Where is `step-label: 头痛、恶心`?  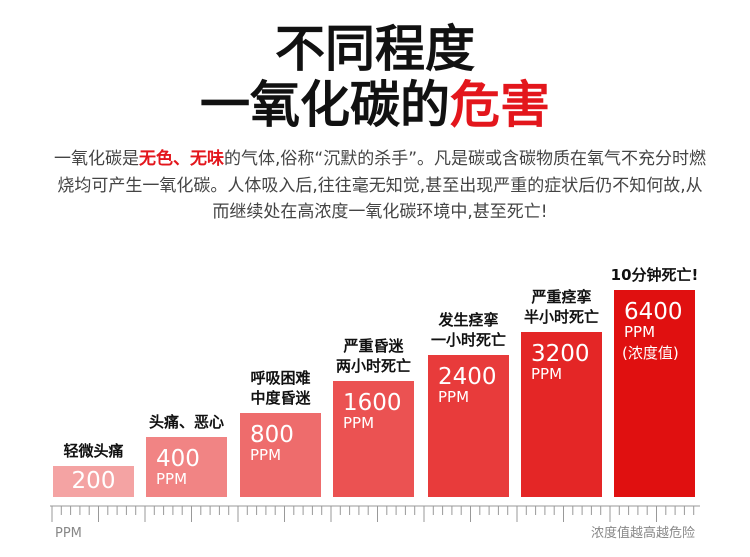
step-label: 头痛、恶心 is located at coordinates (186, 422).